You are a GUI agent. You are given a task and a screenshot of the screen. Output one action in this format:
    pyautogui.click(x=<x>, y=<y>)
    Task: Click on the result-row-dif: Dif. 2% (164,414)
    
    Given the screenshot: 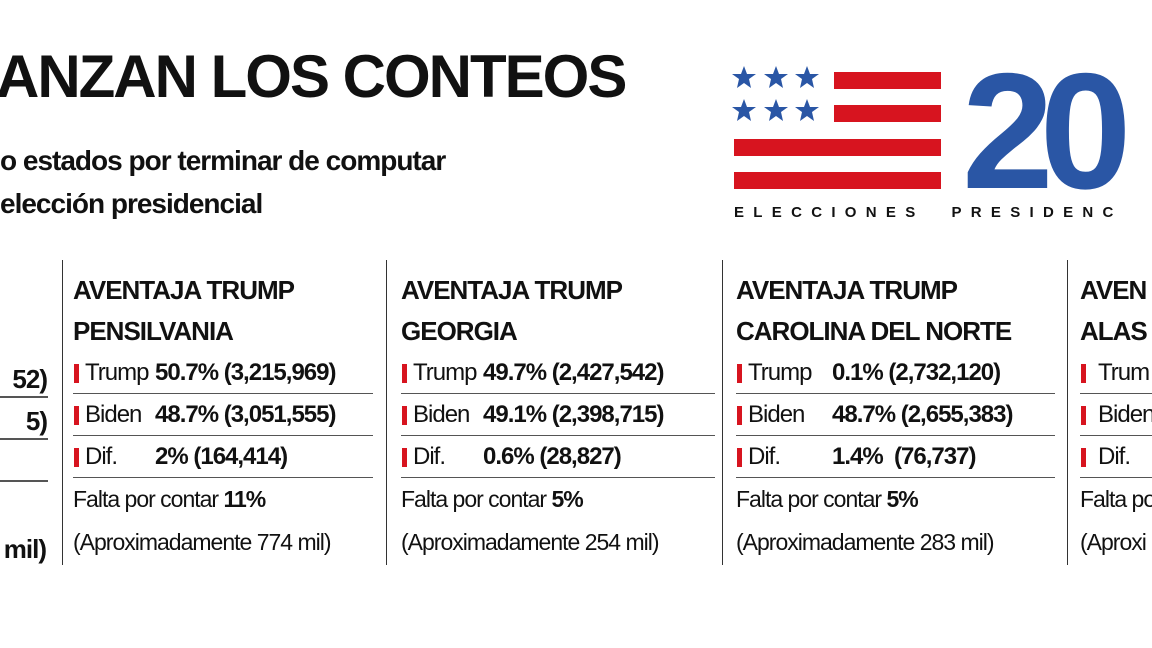 What is the action you would take?
    pyautogui.click(x=223, y=457)
    